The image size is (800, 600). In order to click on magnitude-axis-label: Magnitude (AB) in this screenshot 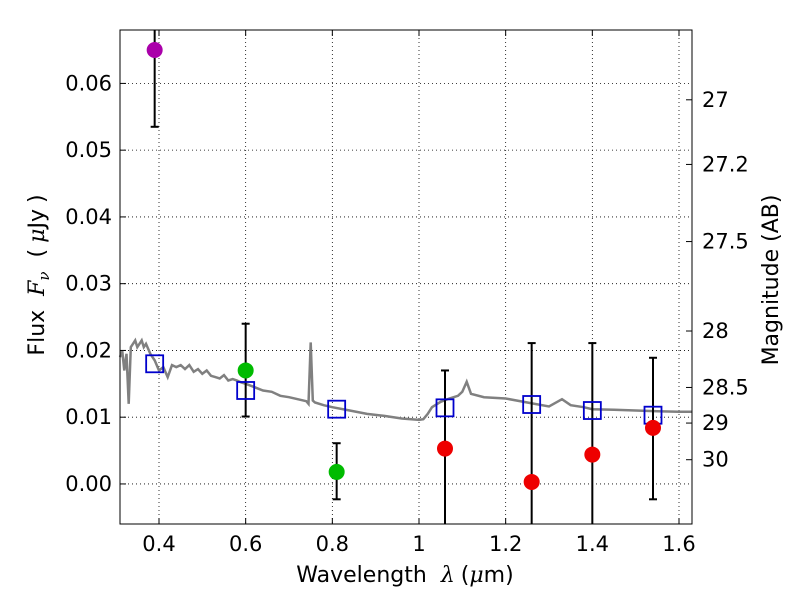, I will do `click(771, 280)`.